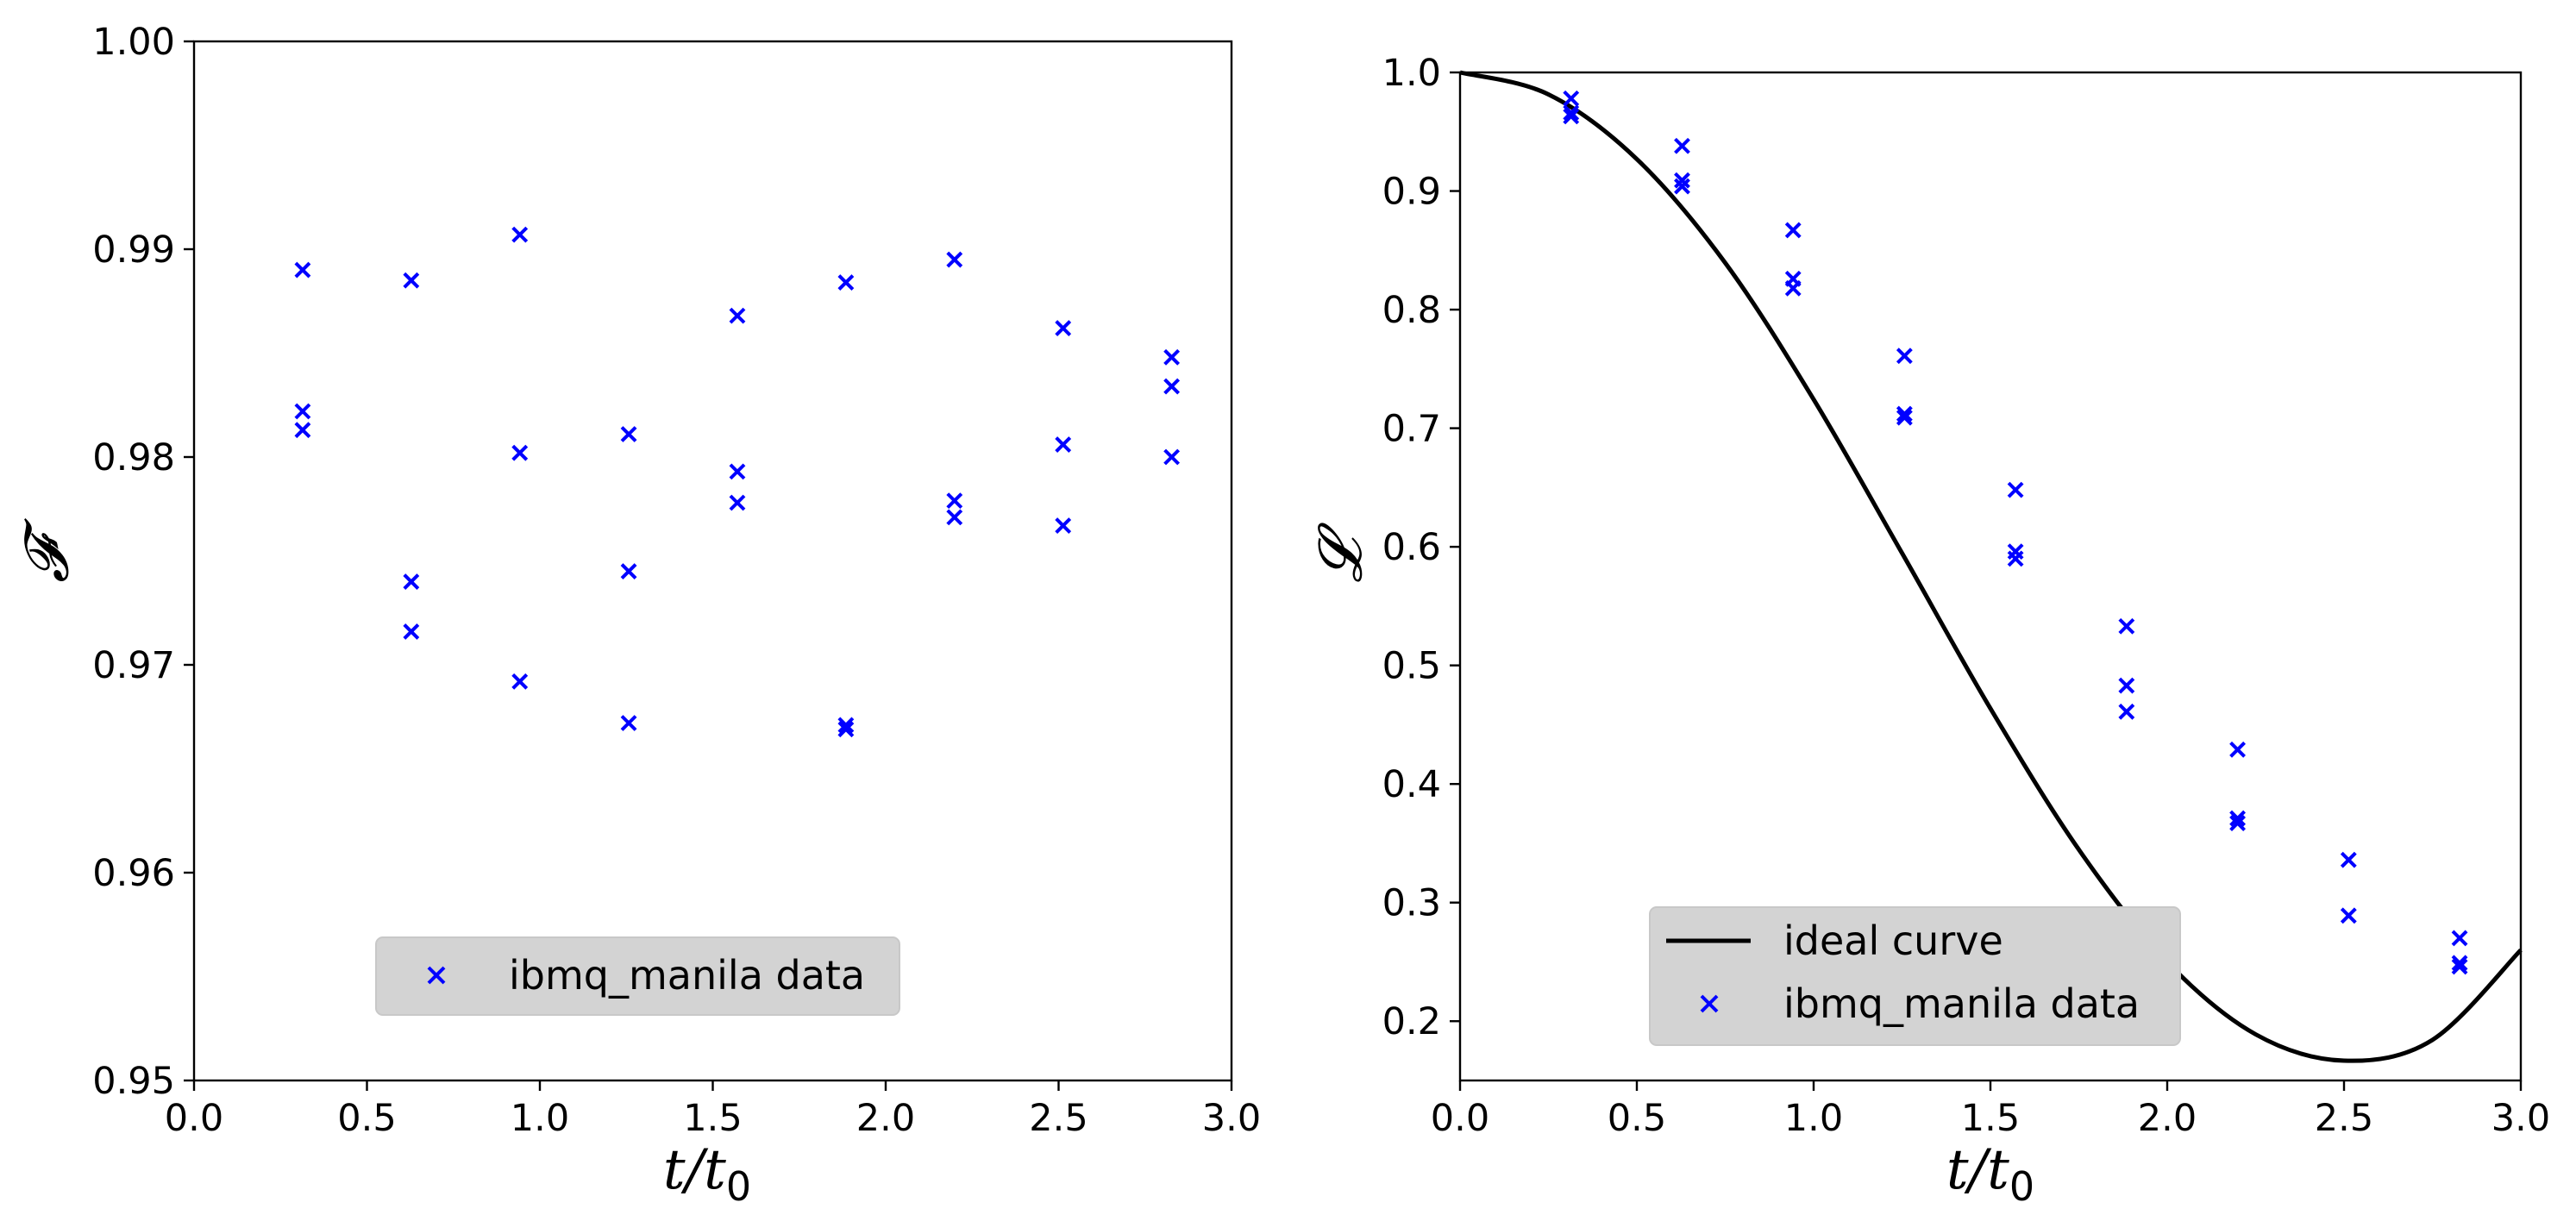 Image resolution: width=2576 pixels, height=1215 pixels. I want to click on y-tick-label: 0.8, so click(1411, 310).